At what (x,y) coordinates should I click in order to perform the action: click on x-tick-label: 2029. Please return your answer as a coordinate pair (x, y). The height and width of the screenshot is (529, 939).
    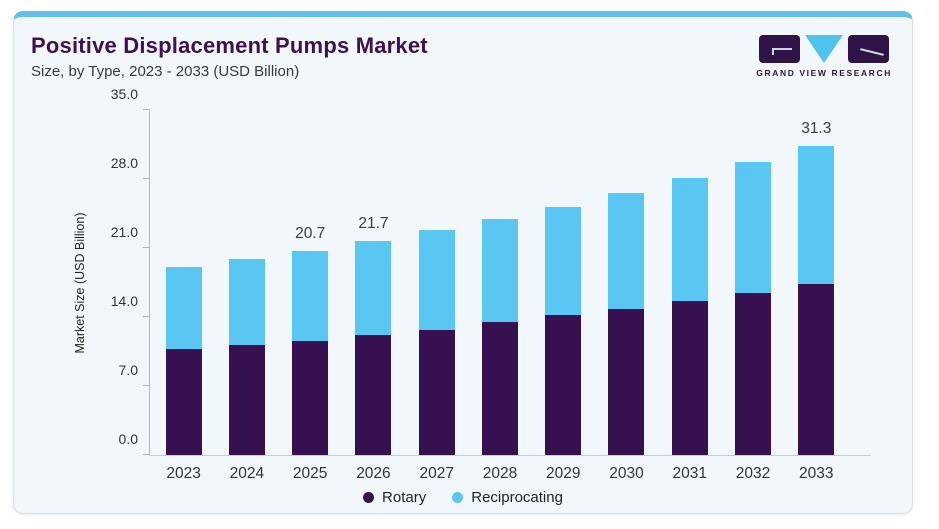
    Looking at the image, I should click on (563, 473).